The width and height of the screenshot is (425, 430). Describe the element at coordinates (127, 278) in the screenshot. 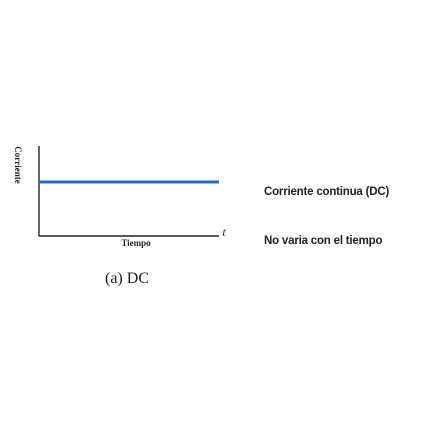

I see `panel-label: (a) DC` at that location.